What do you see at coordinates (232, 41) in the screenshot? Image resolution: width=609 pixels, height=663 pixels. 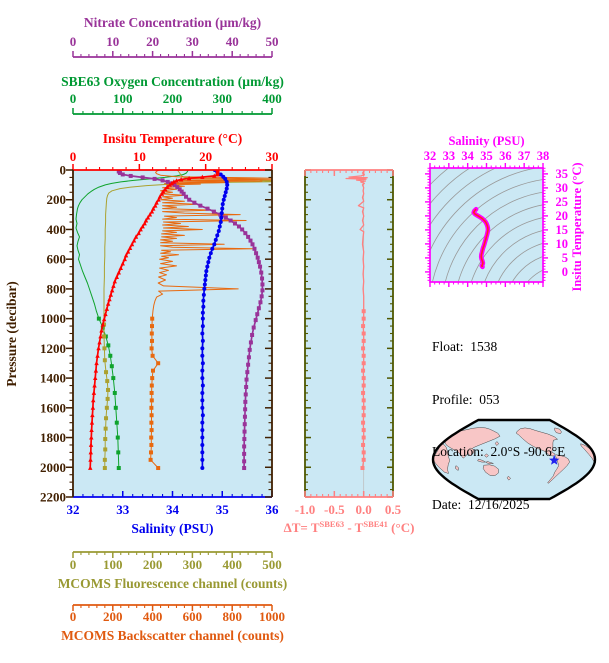 I see `tick-label: 40` at bounding box center [232, 41].